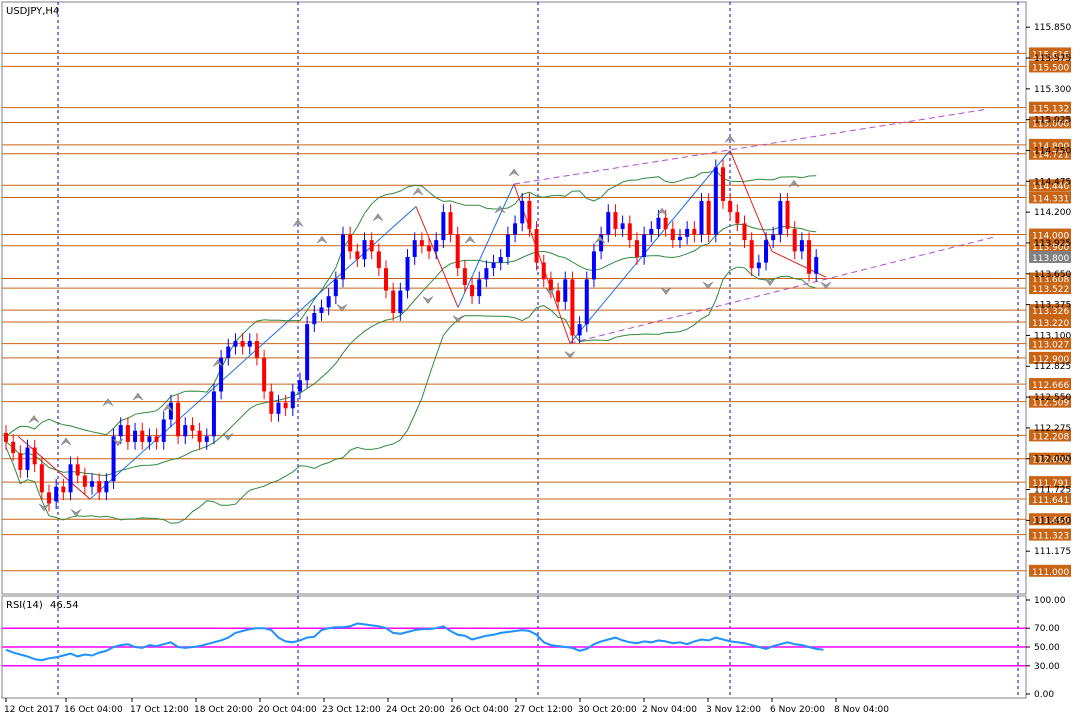 Image resolution: width=1080 pixels, height=724 pixels. Describe the element at coordinates (32, 11) in the screenshot. I see `chart-title: USDJPY,H4` at that location.